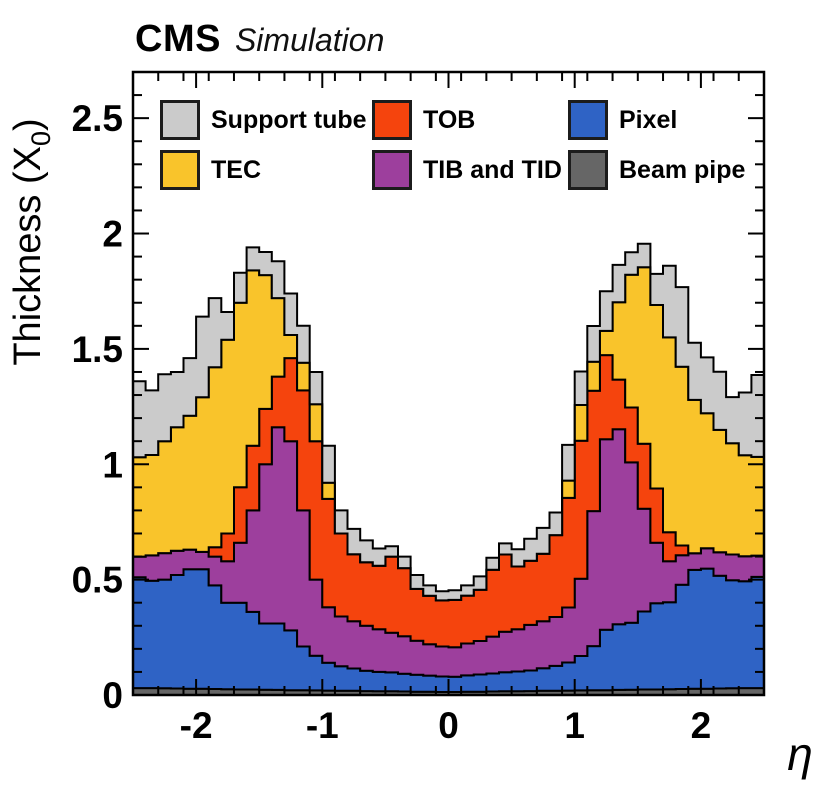 The height and width of the screenshot is (804, 830). Describe the element at coordinates (392, 120) in the screenshot. I see `legend-swatch-tob` at that location.